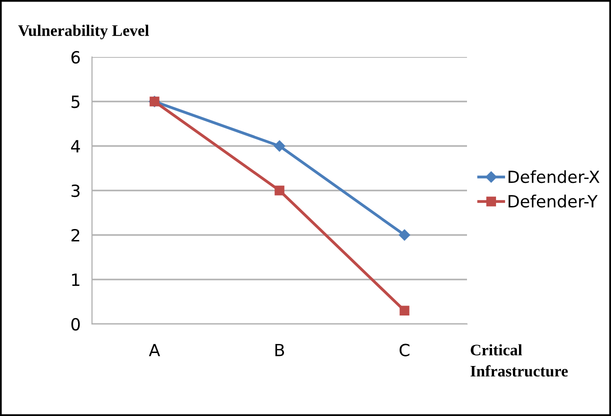 This screenshot has width=611, height=416. I want to click on x-tick-label: C, so click(405, 350).